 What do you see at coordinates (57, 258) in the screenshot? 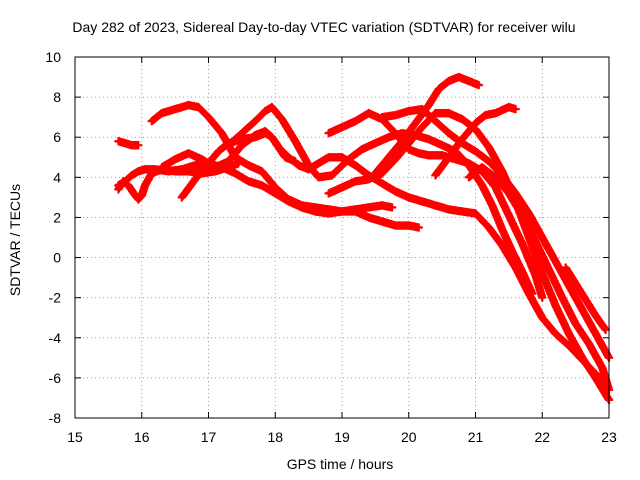
I see `y-tick-label: 0` at bounding box center [57, 258].